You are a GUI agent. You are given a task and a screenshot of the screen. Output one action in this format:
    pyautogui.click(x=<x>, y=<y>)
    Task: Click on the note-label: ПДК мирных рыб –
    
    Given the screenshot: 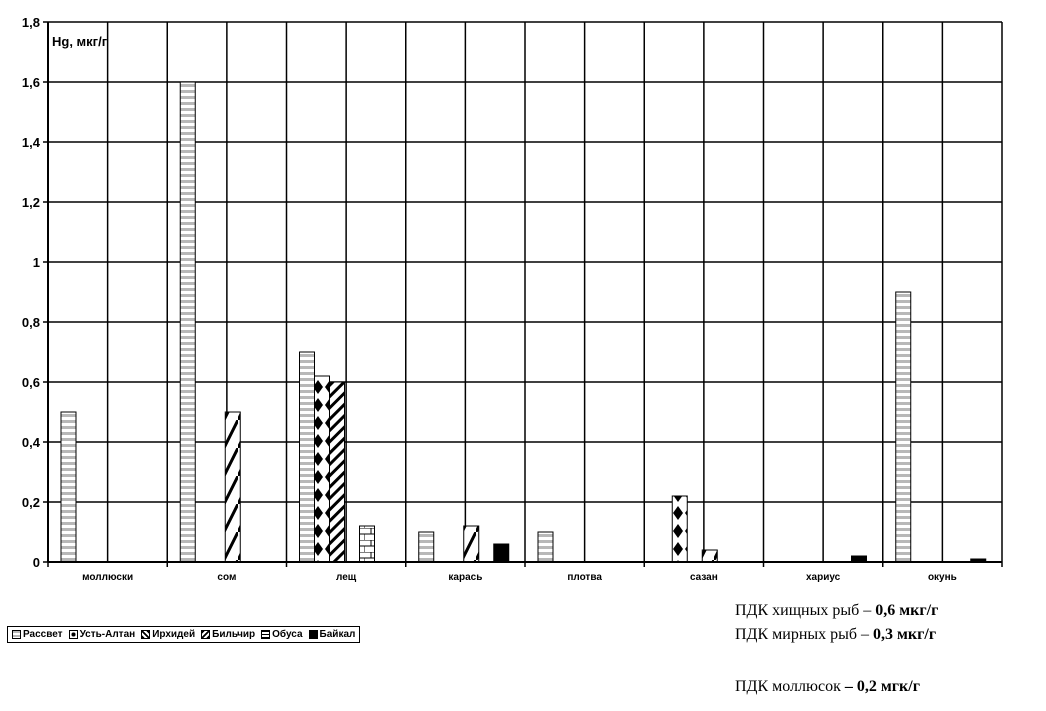 What is the action you would take?
    pyautogui.click(x=804, y=634)
    